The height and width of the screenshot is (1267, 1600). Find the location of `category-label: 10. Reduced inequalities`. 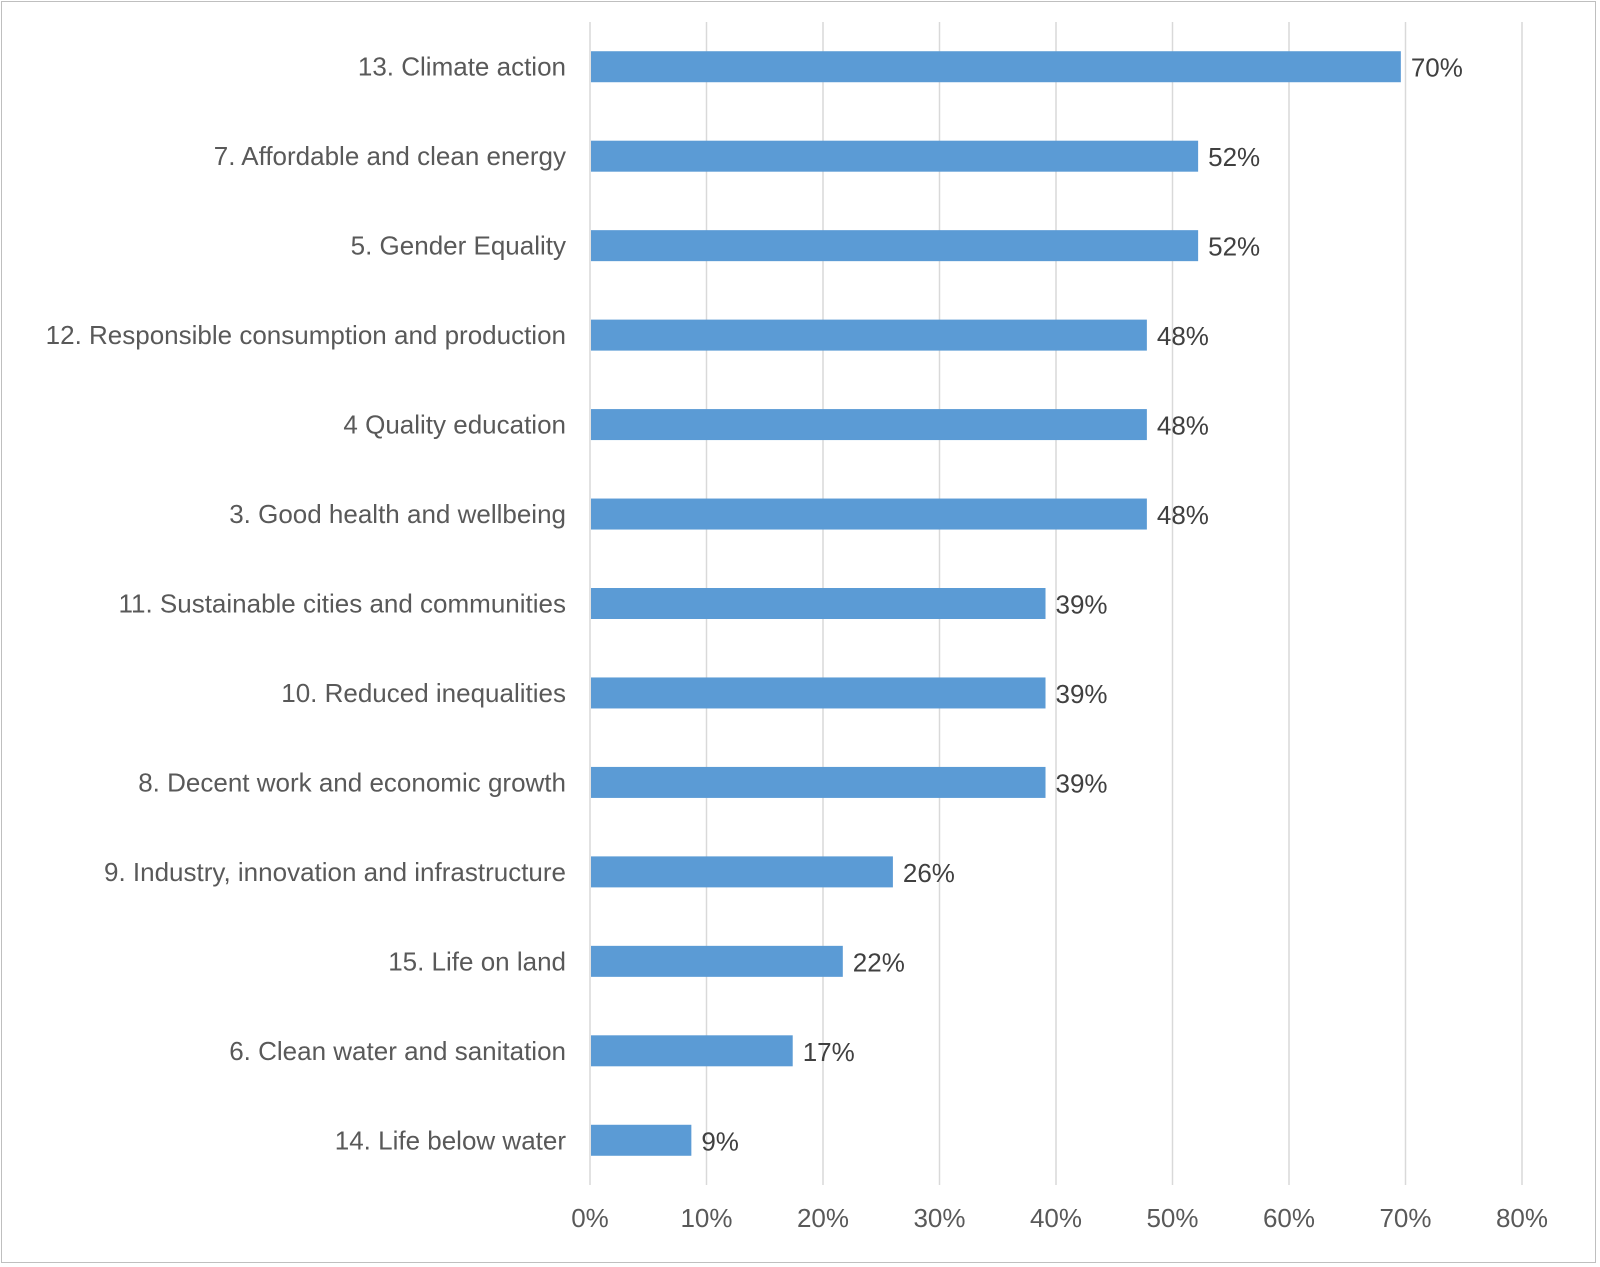

category-label: 10. Reduced inequalities is located at coordinates (423, 693).